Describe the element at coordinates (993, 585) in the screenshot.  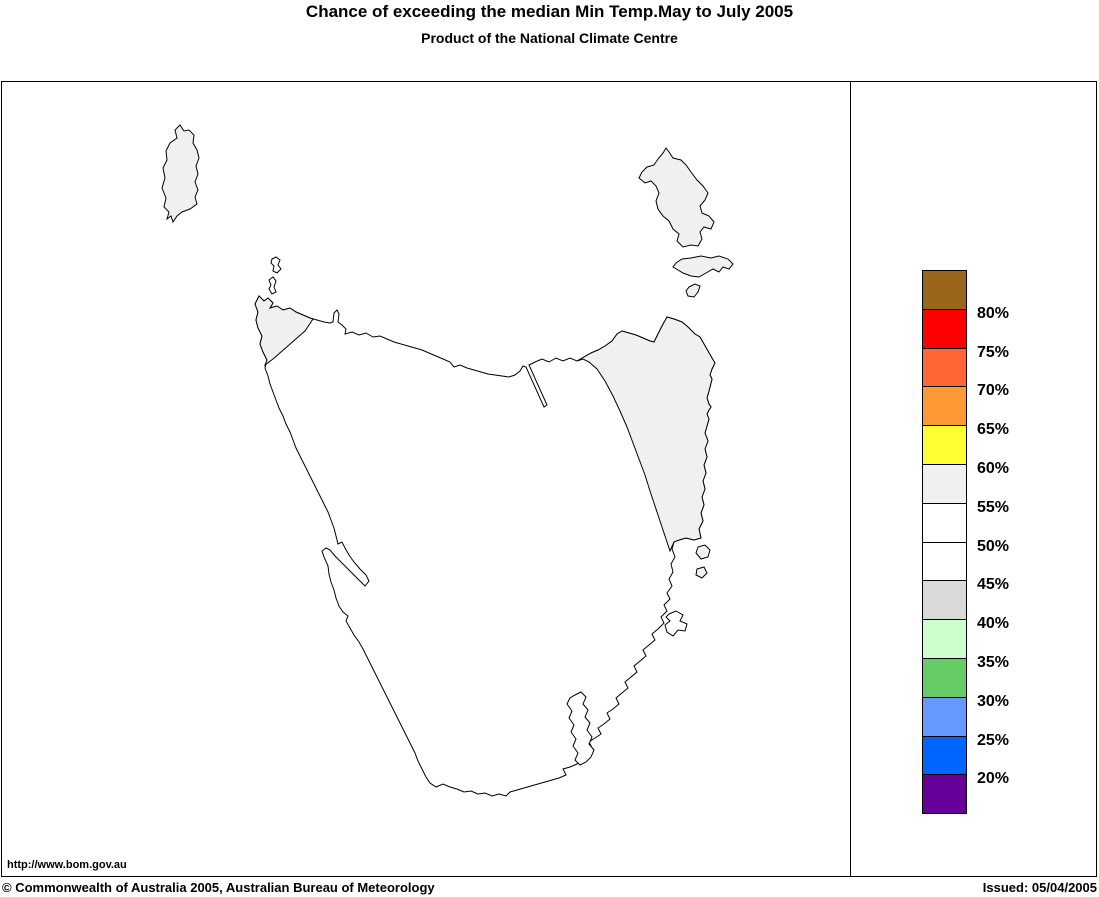
I see `legend-label-45: 45%` at that location.